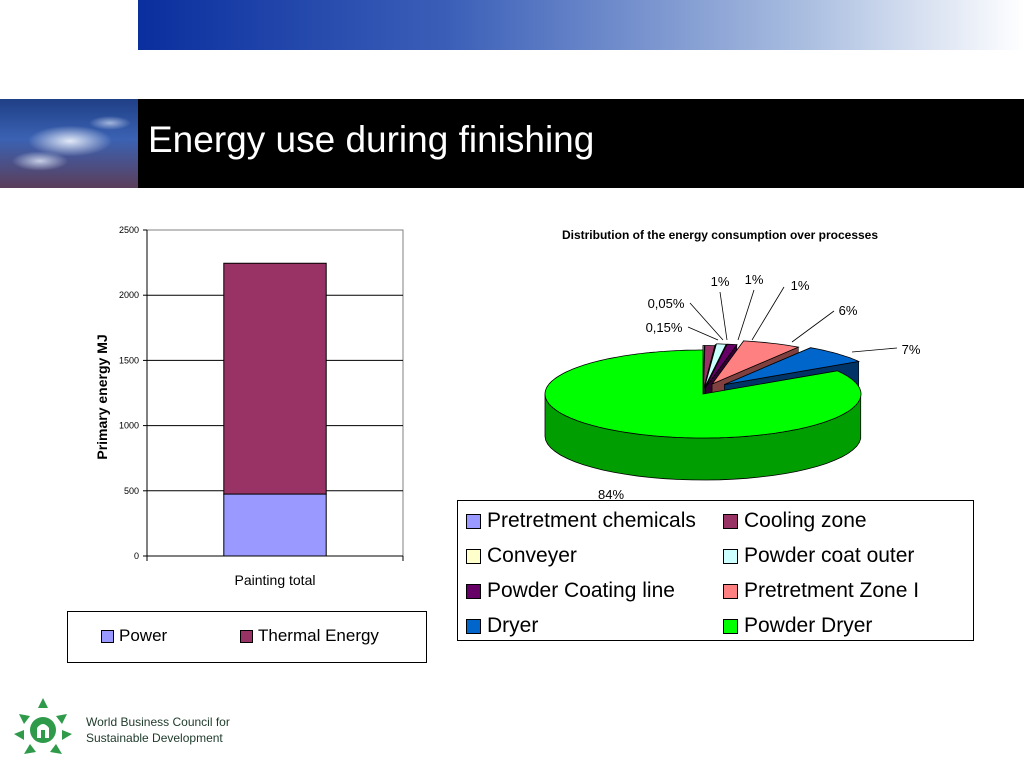  Describe the element at coordinates (129, 426) in the screenshot. I see `bar-y-tick-label: 1000` at that location.